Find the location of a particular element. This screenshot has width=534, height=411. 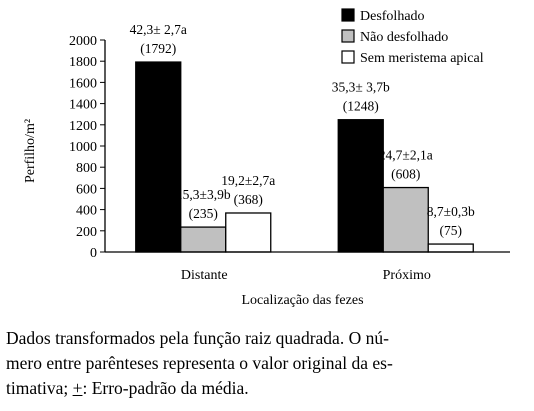

data-label-value: 15,3±3,9b is located at coordinates (203, 194).